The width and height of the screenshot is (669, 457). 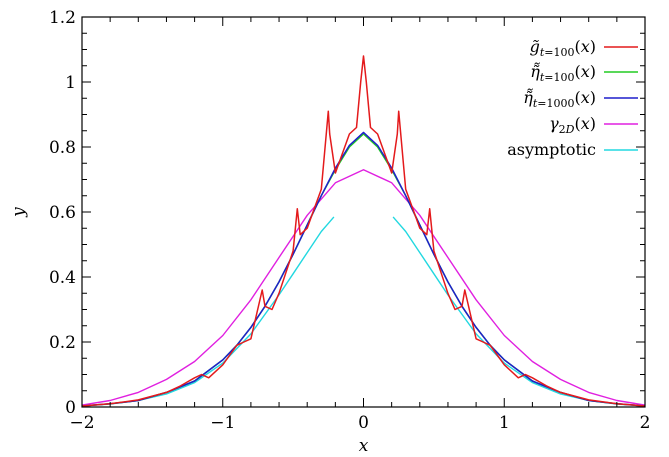 What do you see at coordinates (62, 148) in the screenshot?
I see `y-tick-label: 0.8` at bounding box center [62, 148].